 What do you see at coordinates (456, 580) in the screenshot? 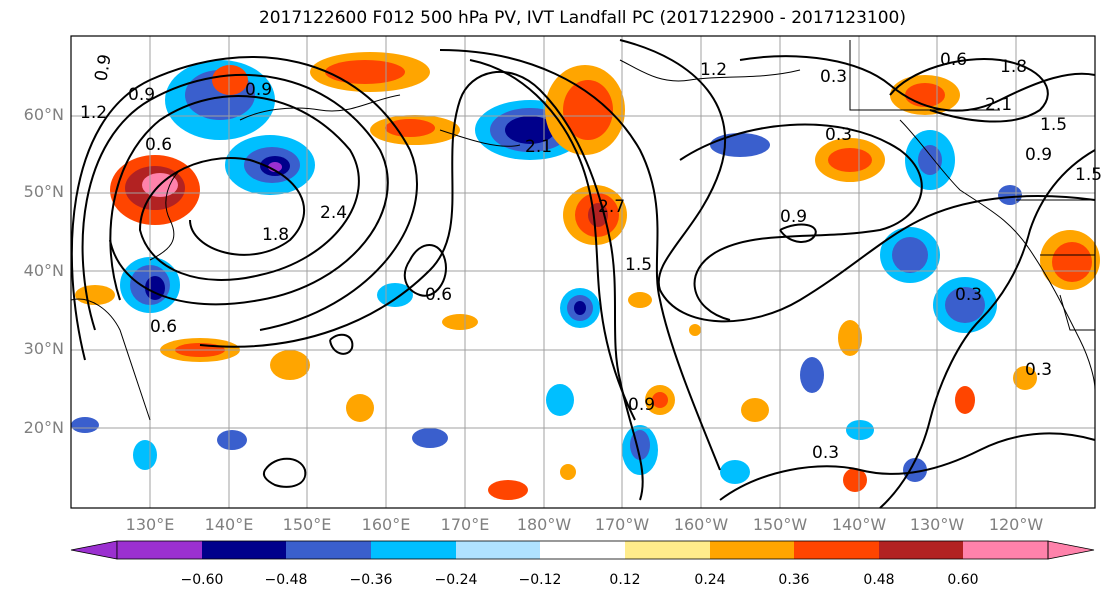
I see `colorbar-tick-label: −0.24` at bounding box center [456, 580].